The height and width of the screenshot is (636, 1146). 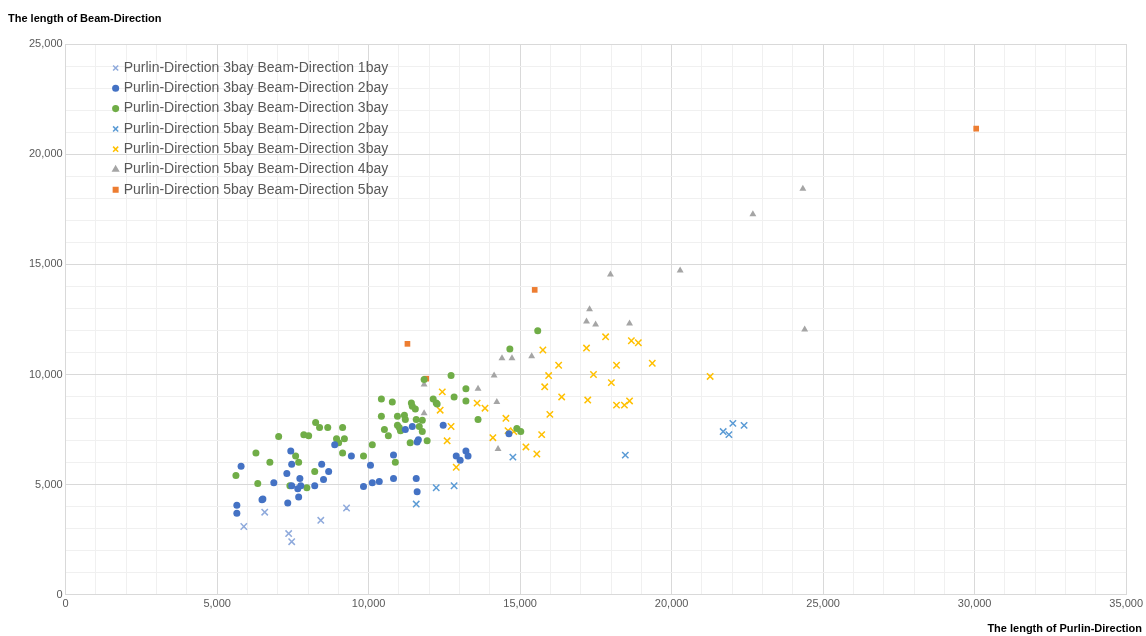 I want to click on legend-label: Purlin-Direction 5bay Beam-Direction 4bay, so click(x=256, y=168).